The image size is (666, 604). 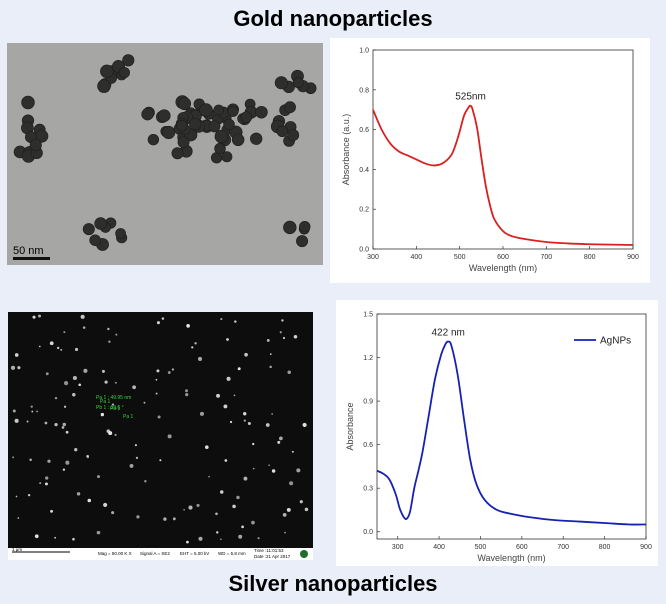 I want to click on sem-measure-1: Pa 1 : 49.95 nm, so click(x=113, y=398).